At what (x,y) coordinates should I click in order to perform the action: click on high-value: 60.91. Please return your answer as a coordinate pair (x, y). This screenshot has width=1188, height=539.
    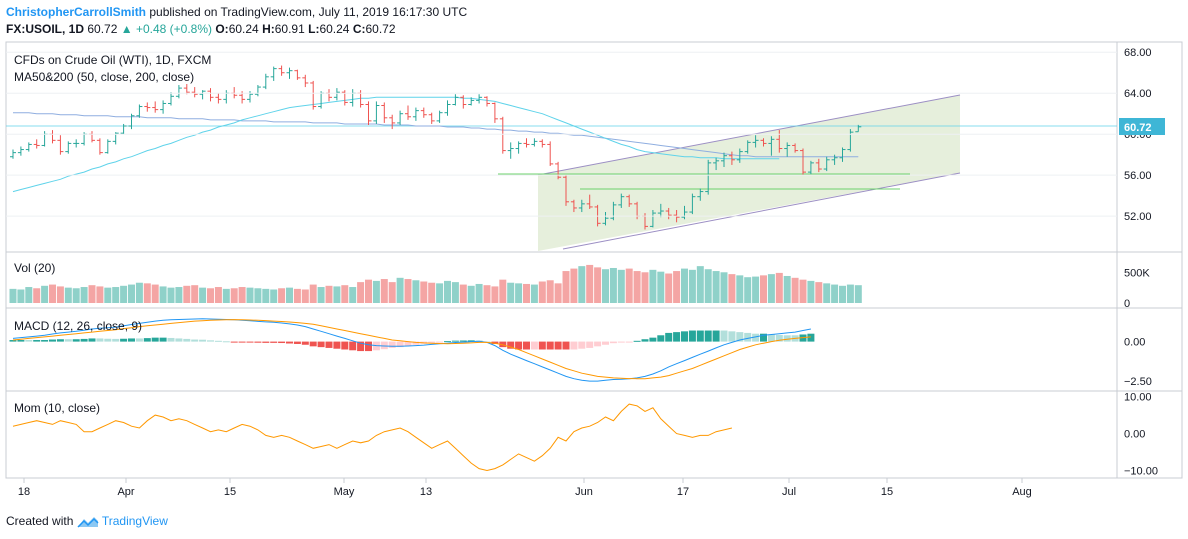
    Looking at the image, I should click on (289, 29).